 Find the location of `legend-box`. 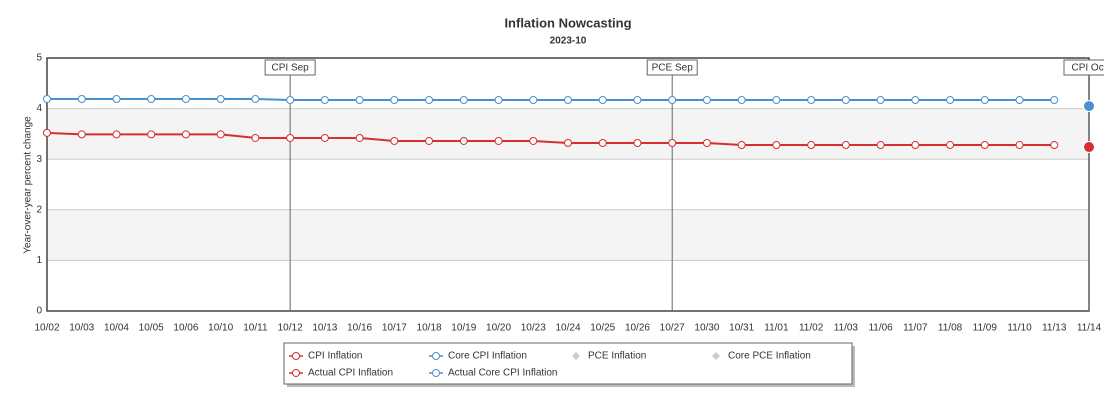

legend-box is located at coordinates (568, 363).